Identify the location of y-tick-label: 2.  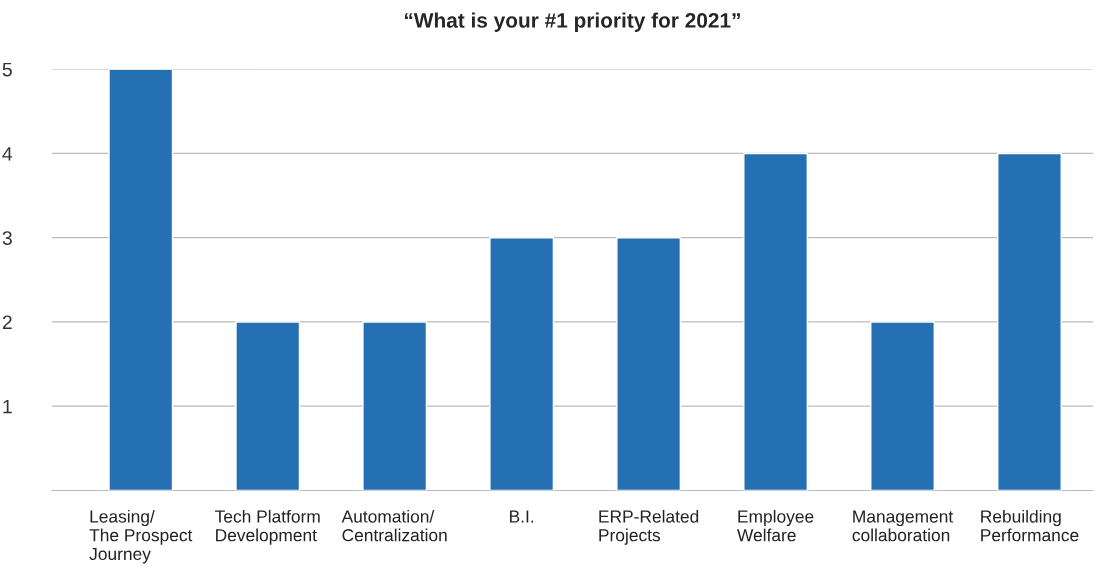
(7, 322).